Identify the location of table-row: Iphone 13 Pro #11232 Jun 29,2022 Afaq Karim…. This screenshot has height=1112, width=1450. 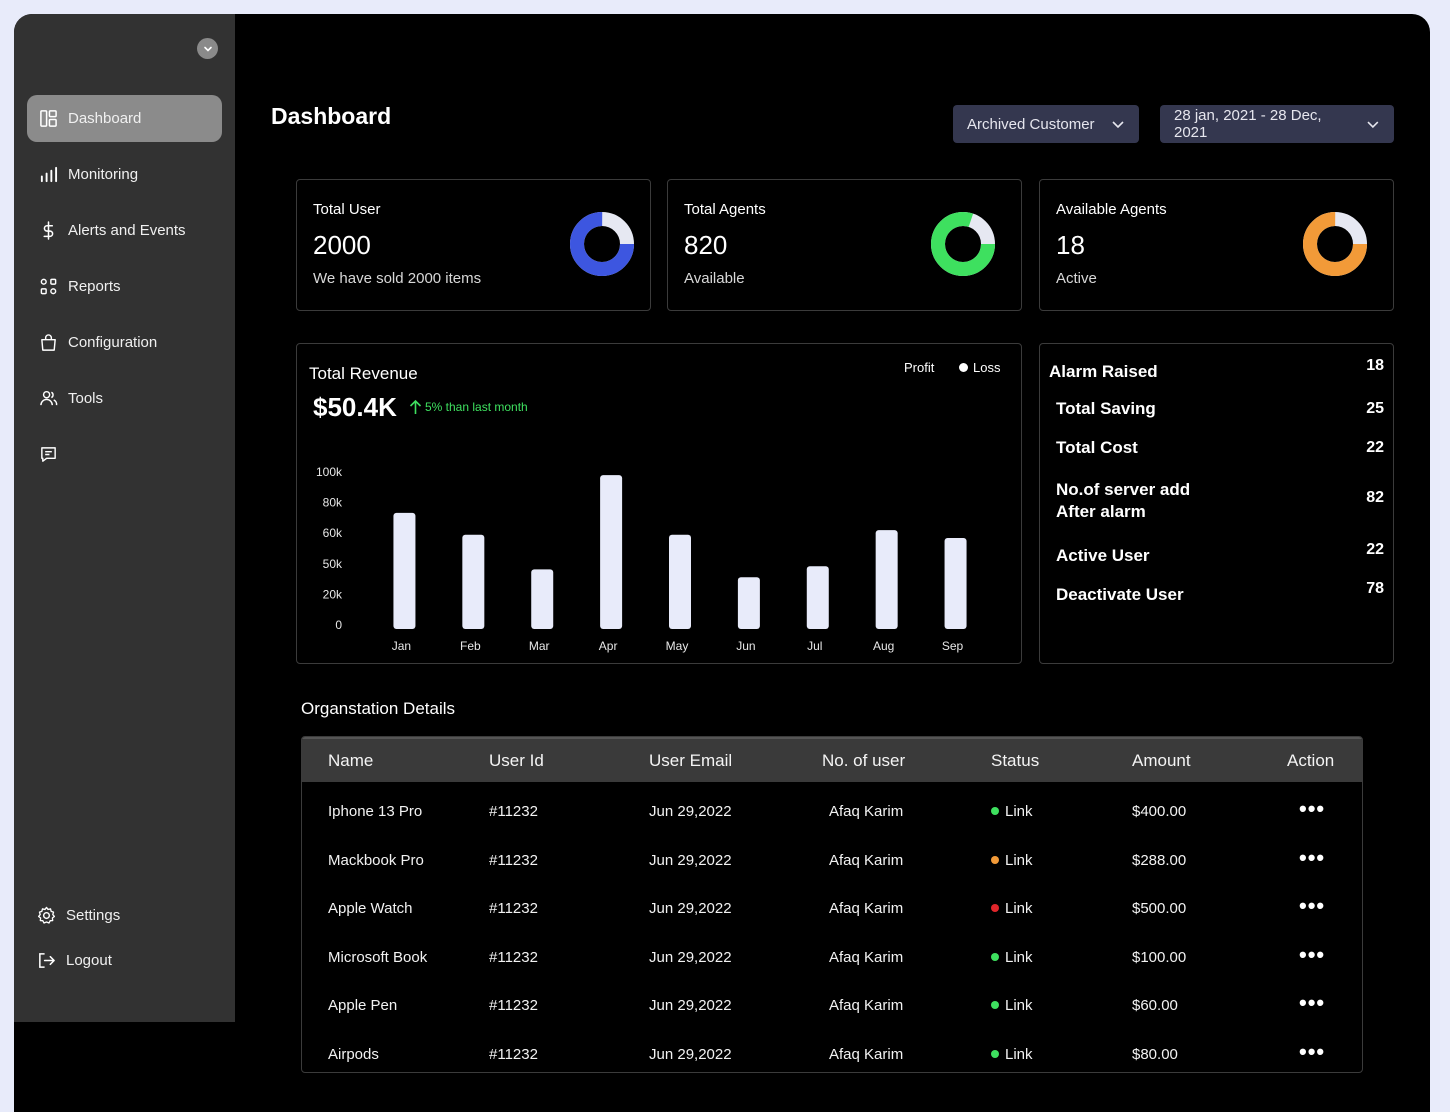
(832, 813).